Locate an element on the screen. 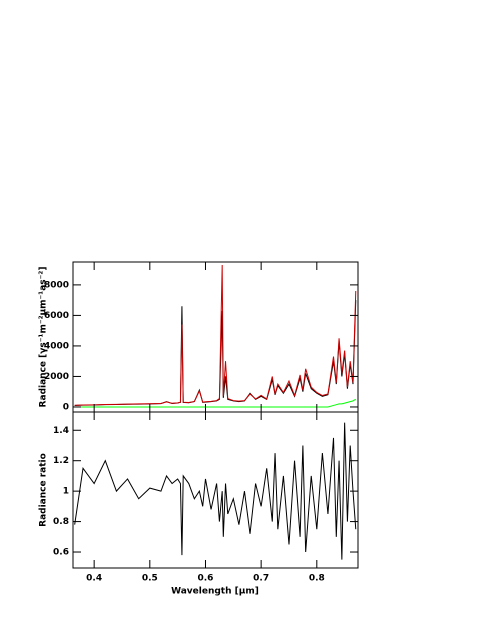 The width and height of the screenshot is (480, 621). plot-frame is located at coordinates (215, 337).